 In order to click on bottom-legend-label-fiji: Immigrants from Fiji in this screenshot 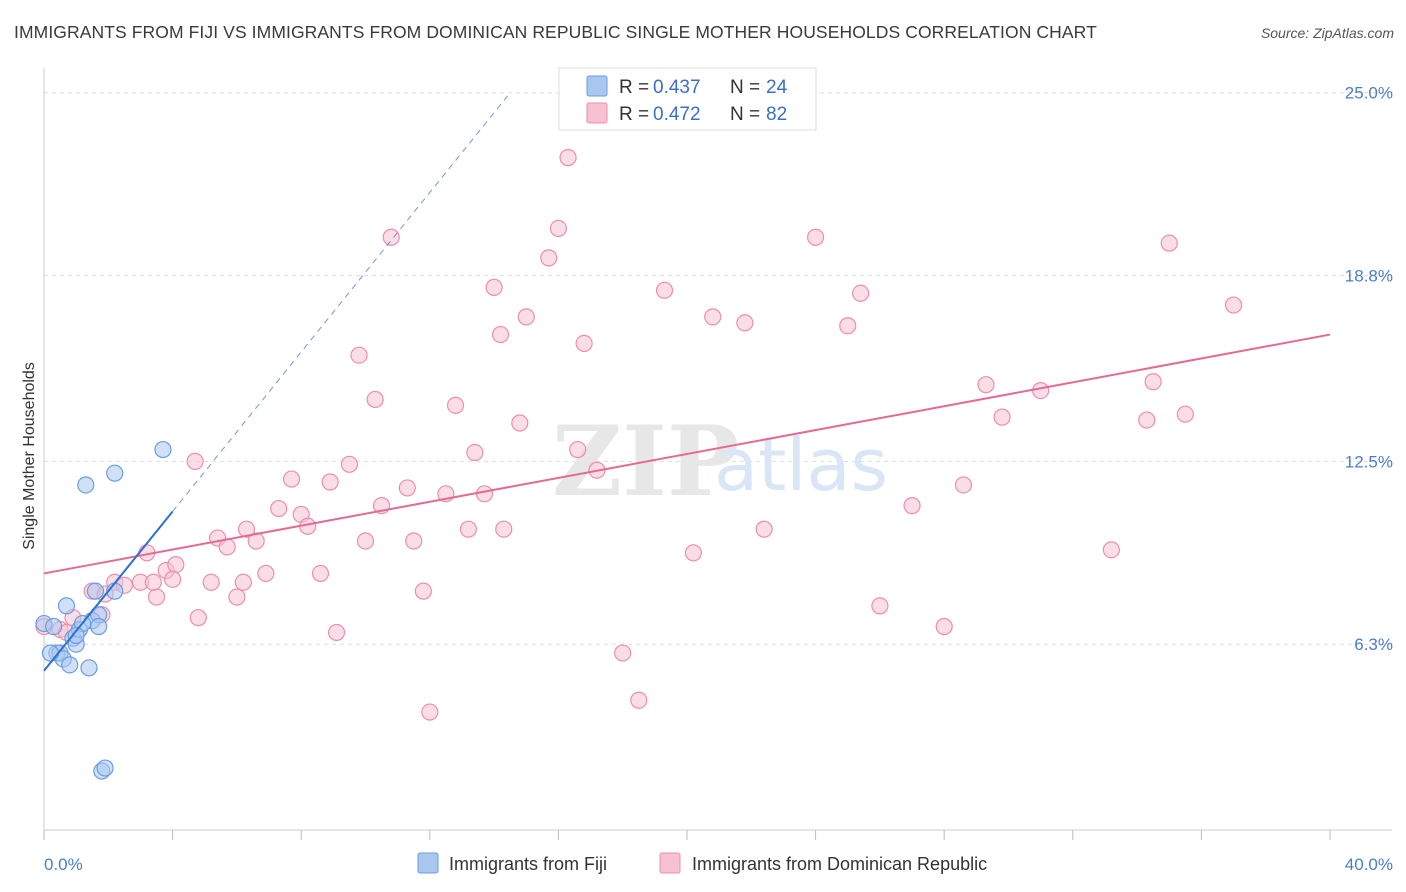, I will do `click(528, 864)`.